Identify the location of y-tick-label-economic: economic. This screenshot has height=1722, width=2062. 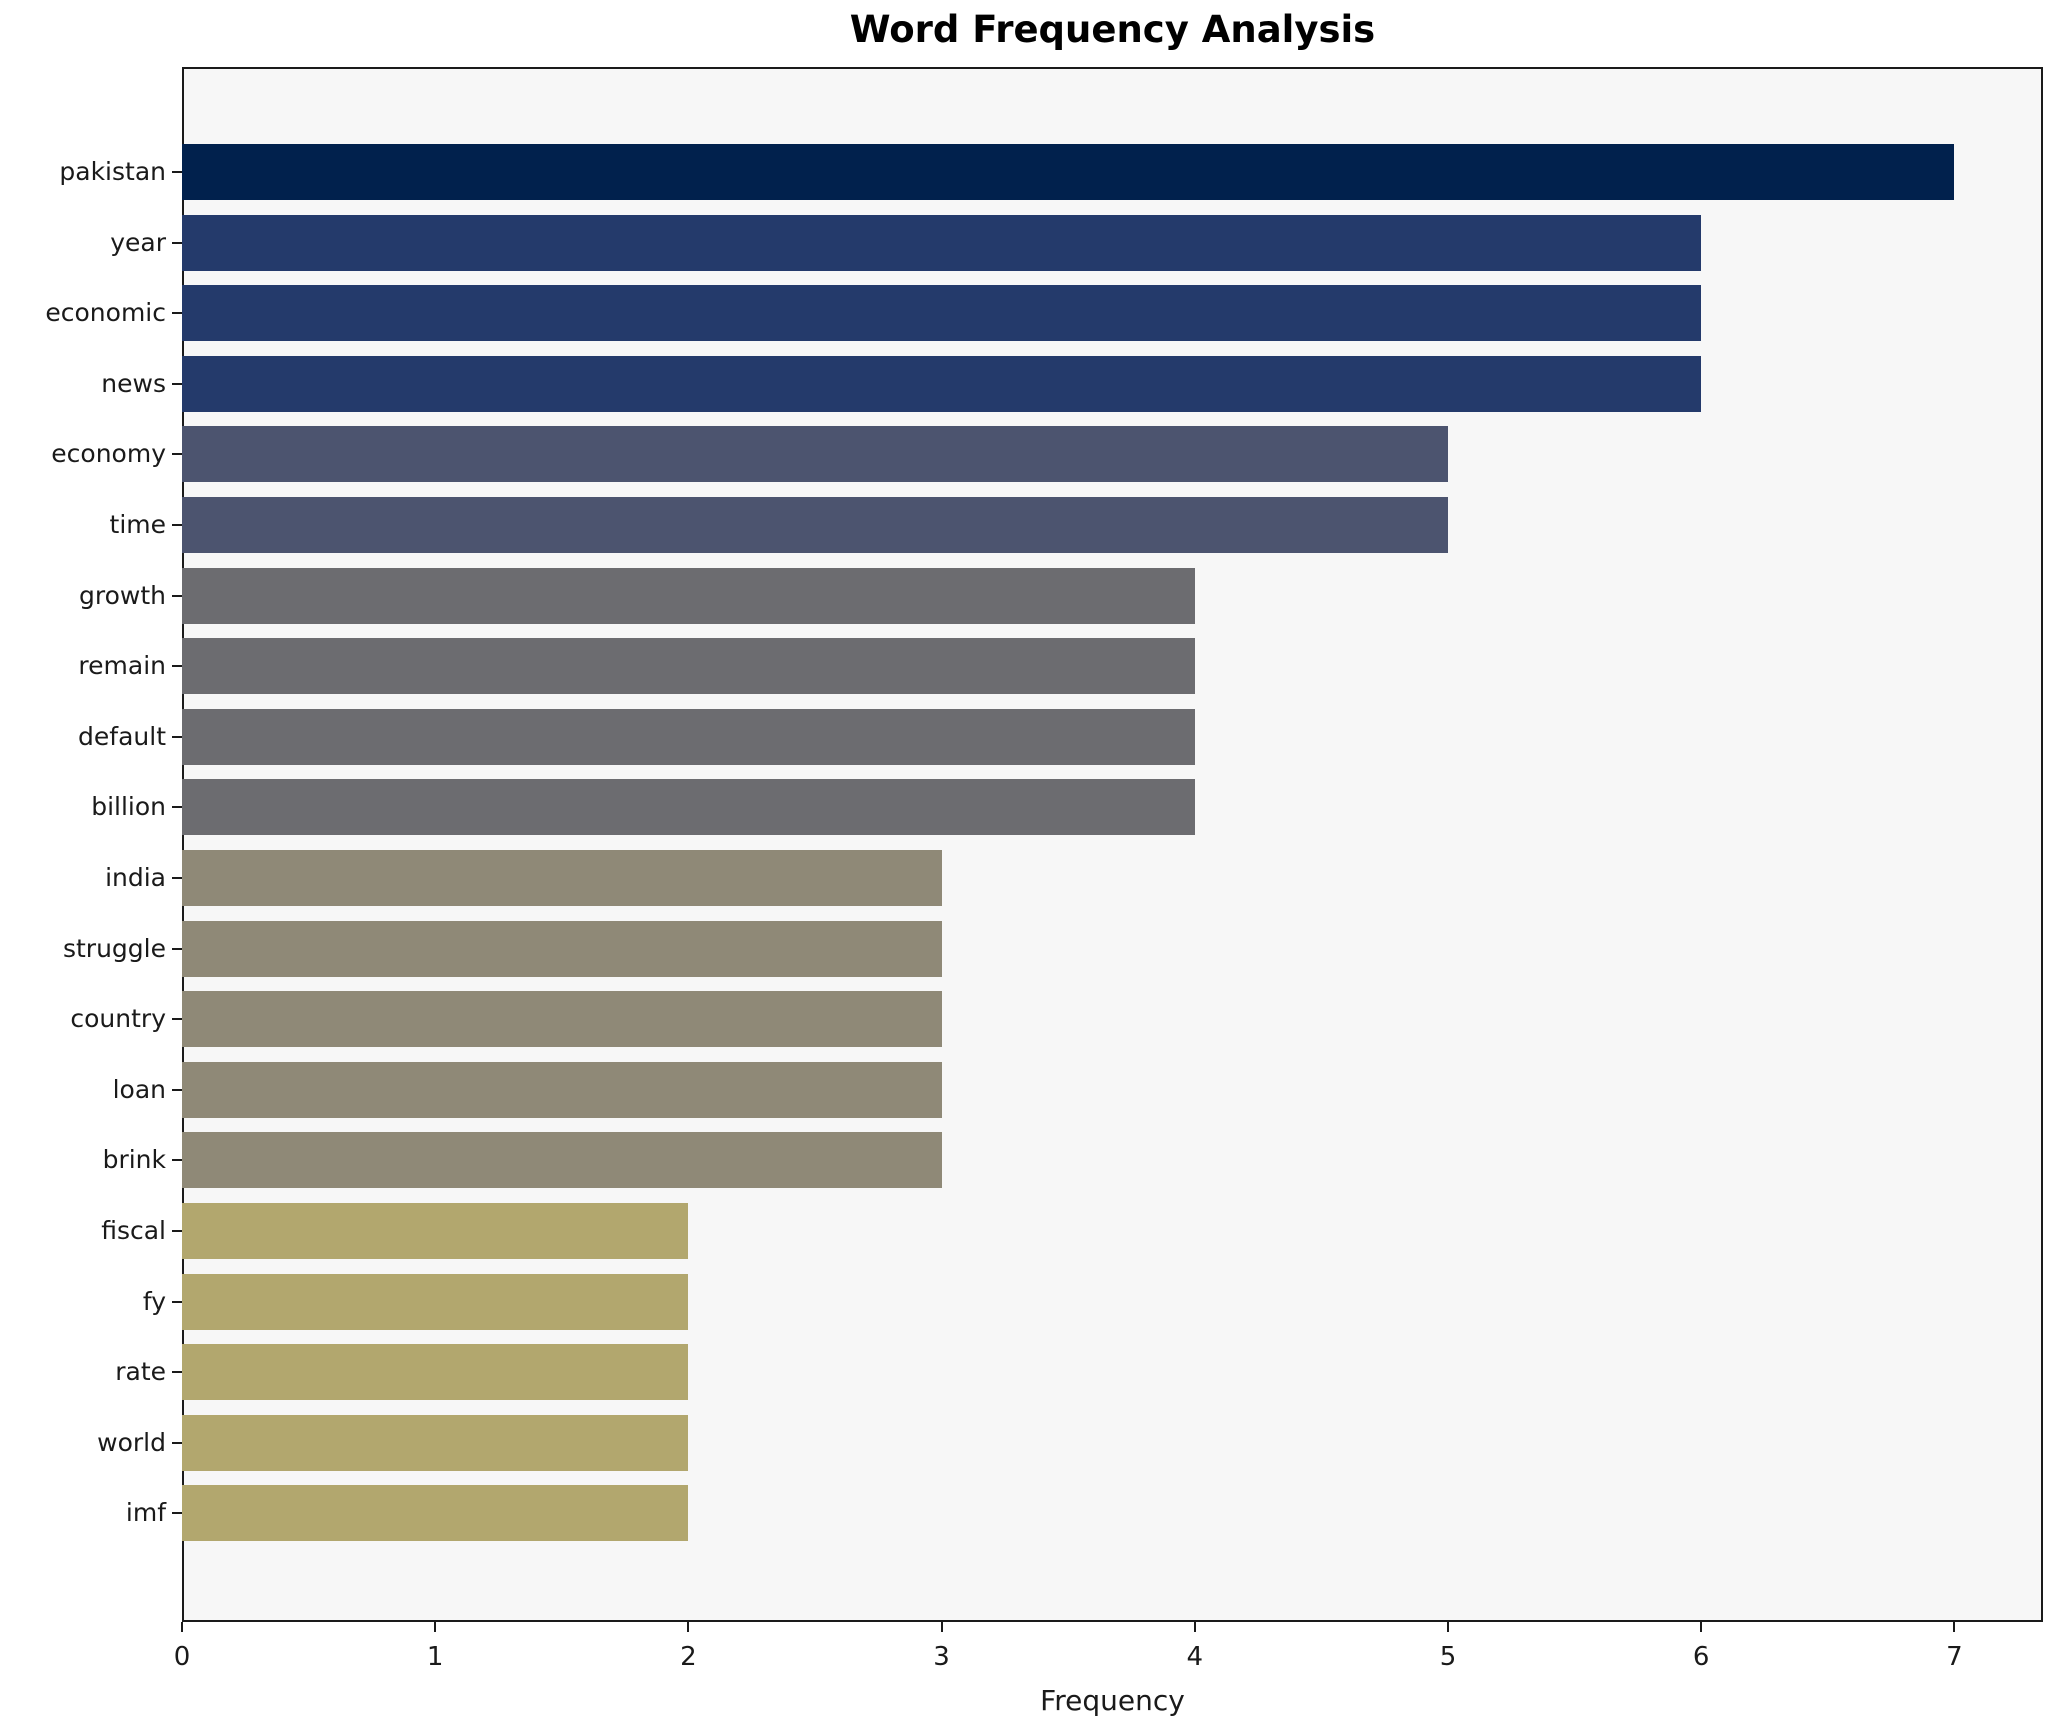
(105, 313).